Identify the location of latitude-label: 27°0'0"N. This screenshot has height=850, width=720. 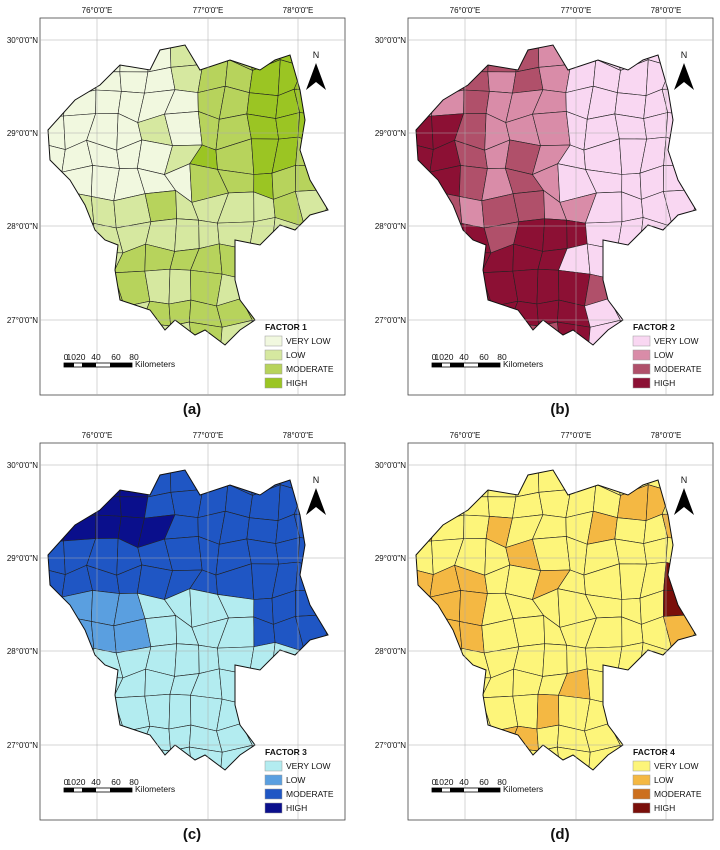
(390, 745).